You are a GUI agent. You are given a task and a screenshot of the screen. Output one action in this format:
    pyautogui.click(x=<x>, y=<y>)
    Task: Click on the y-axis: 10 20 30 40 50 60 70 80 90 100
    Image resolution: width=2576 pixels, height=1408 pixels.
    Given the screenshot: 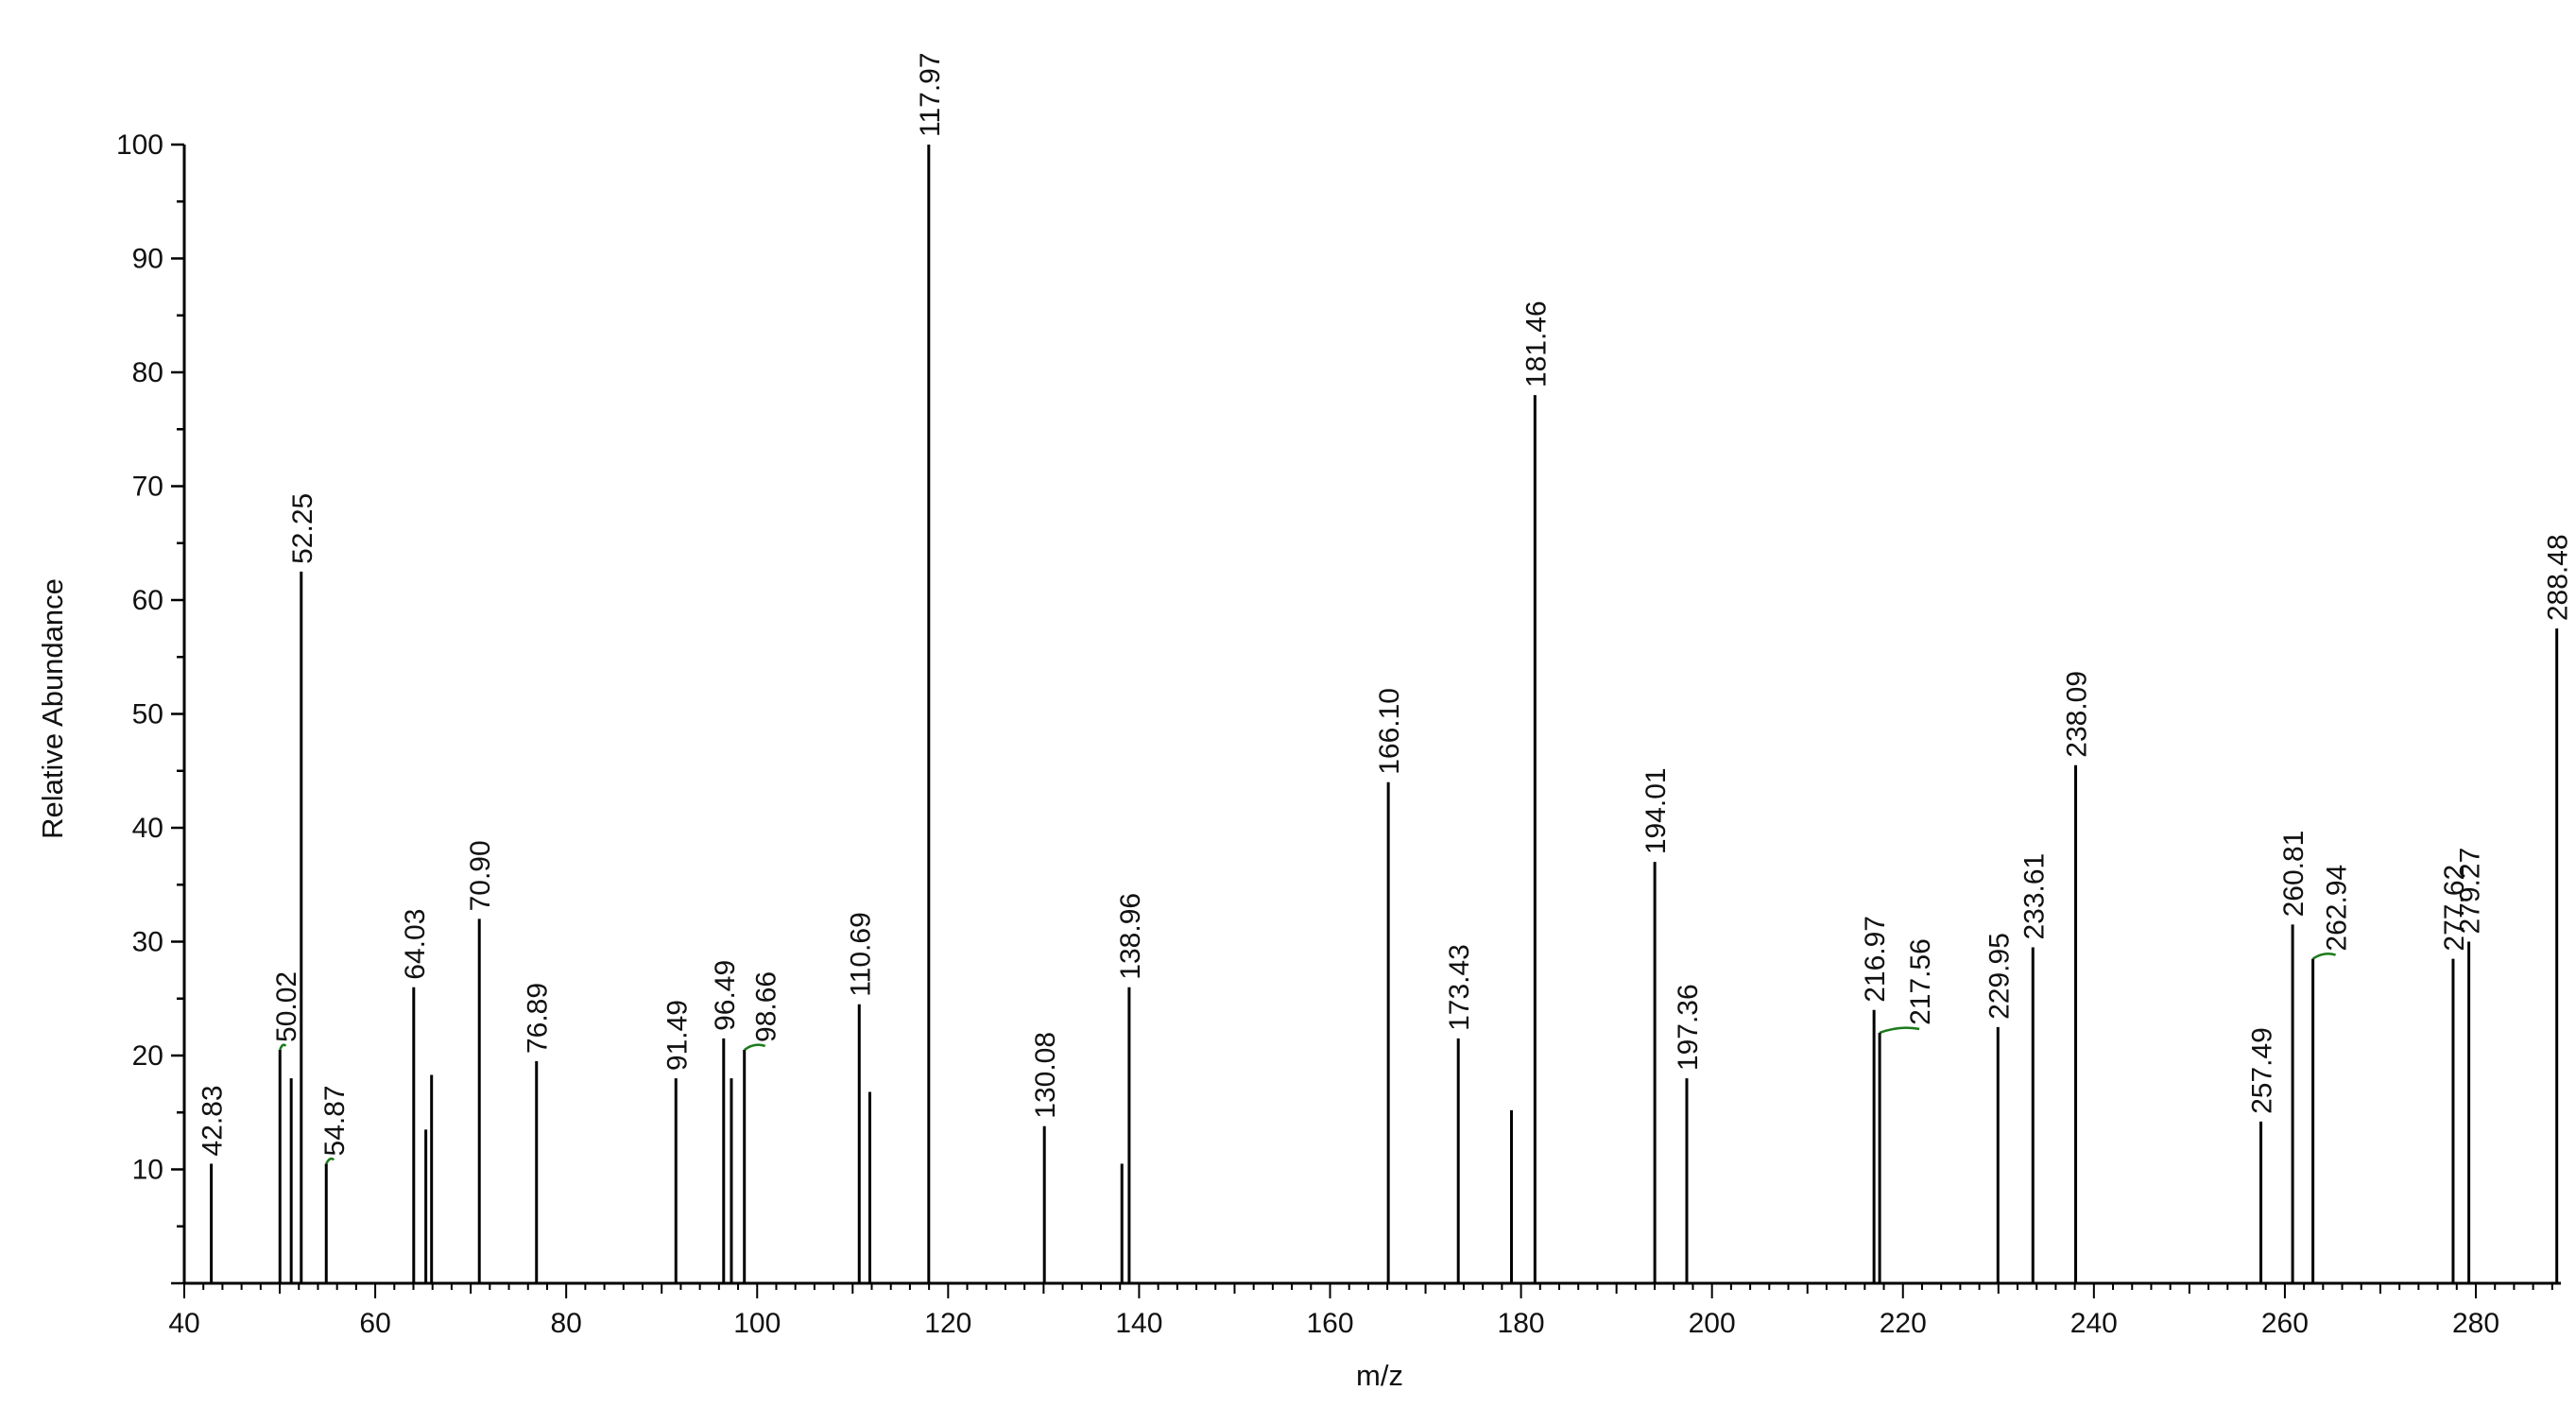 What is the action you would take?
    pyautogui.click(x=151, y=707)
    